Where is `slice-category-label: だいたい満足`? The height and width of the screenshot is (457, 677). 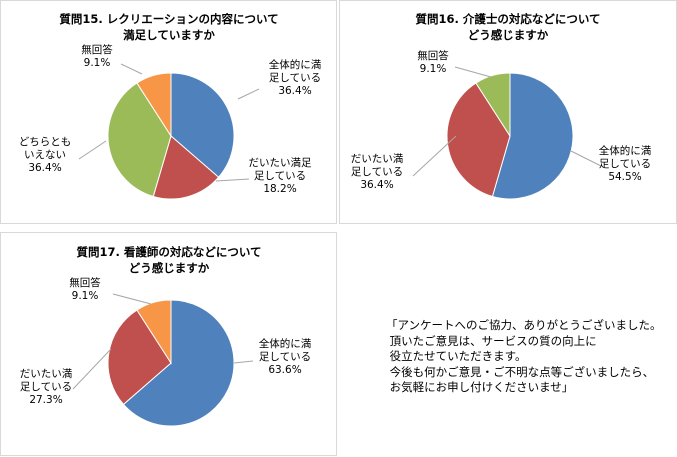
slice-category-label: だいたい満足 is located at coordinates (280, 163).